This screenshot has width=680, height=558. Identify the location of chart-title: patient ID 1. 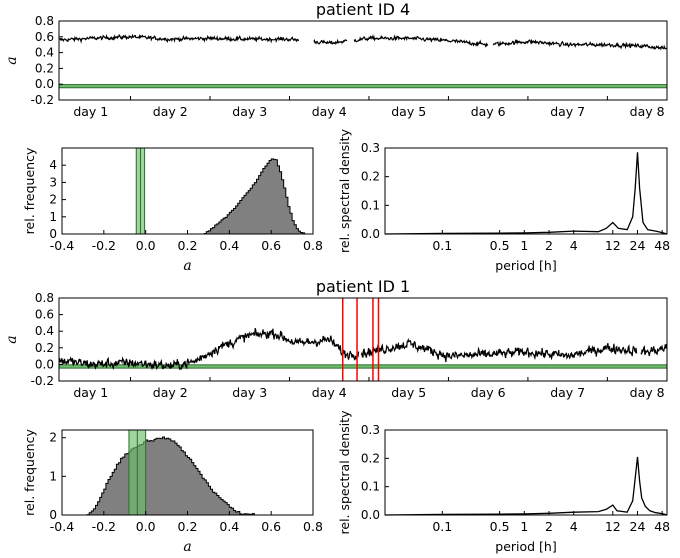
(363, 286).